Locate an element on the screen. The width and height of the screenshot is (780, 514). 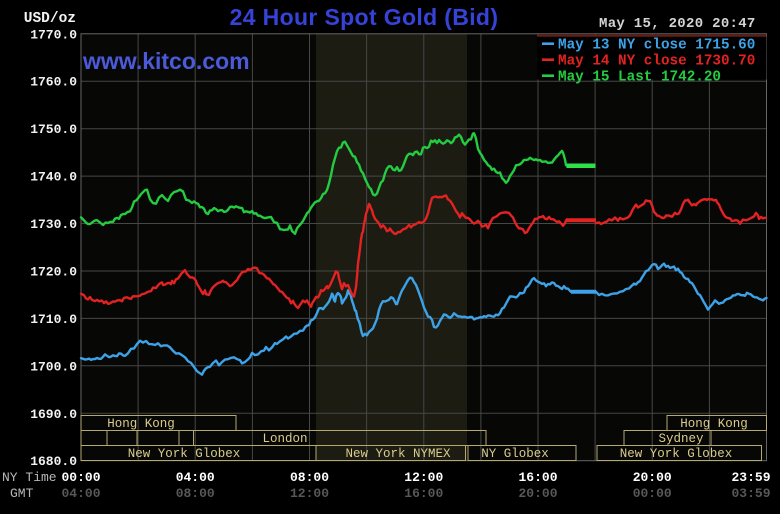
svg-text: May 15 Last 1742.20 is located at coordinates (639, 77).